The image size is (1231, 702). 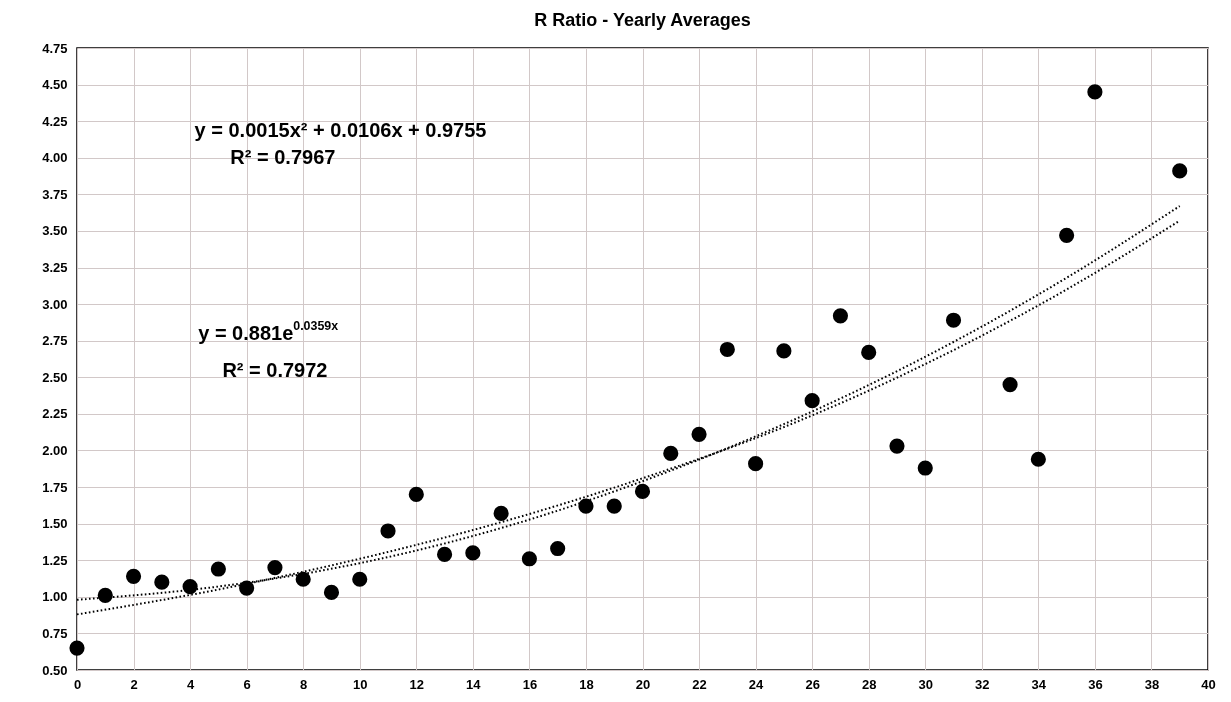 I want to click on x-tick-label: 6, so click(x=247, y=684).